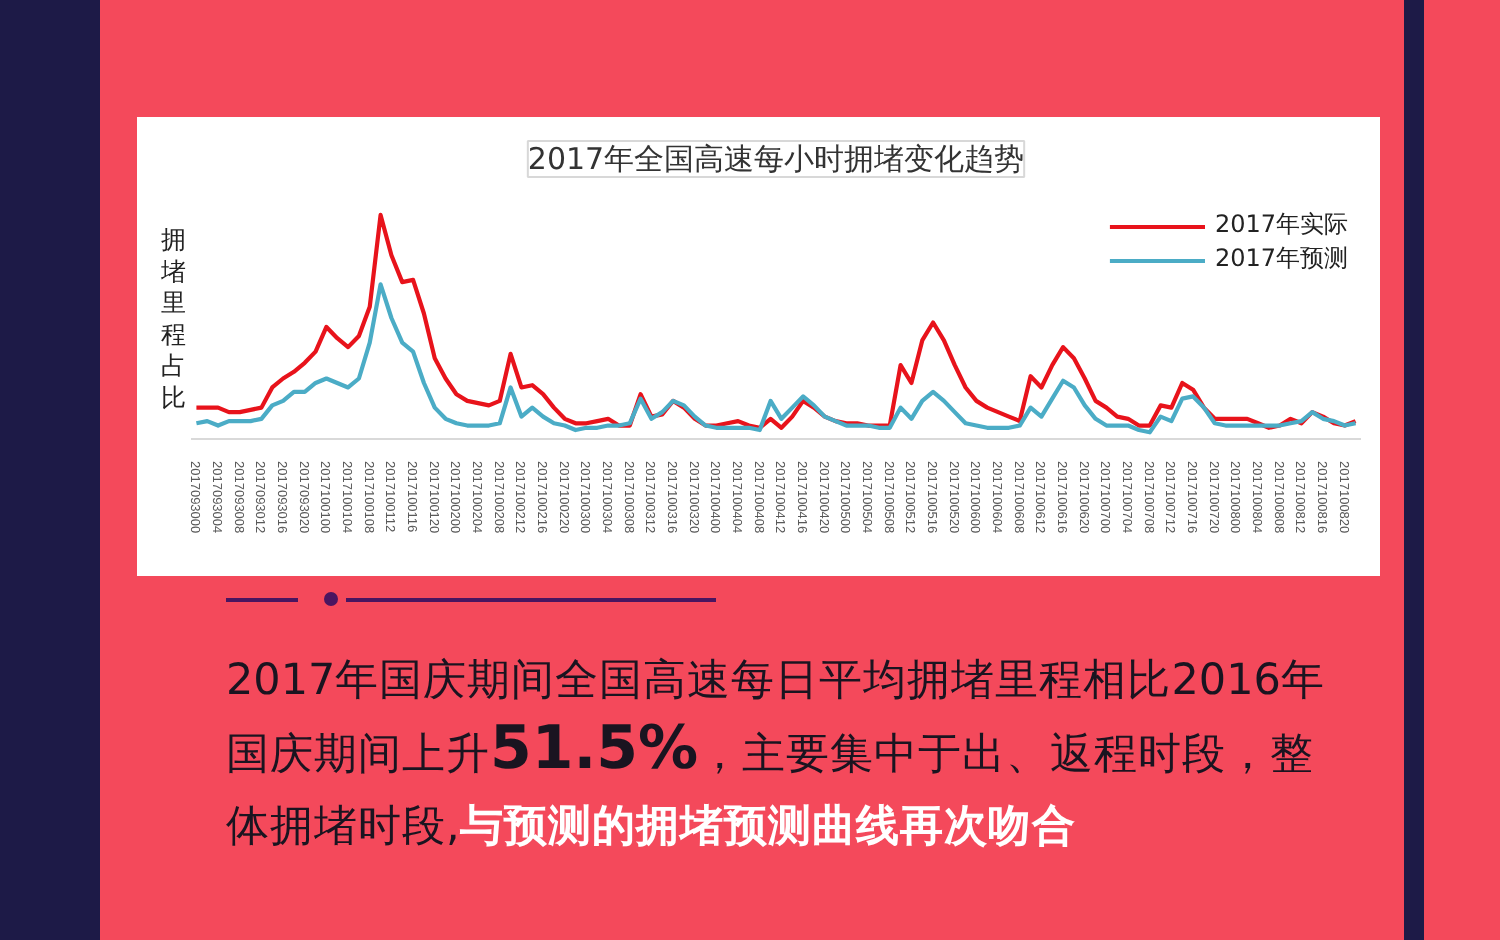  What do you see at coordinates (767, 827) in the screenshot?
I see `text: 与预测的拥堵预测曲线再次吻合` at bounding box center [767, 827].